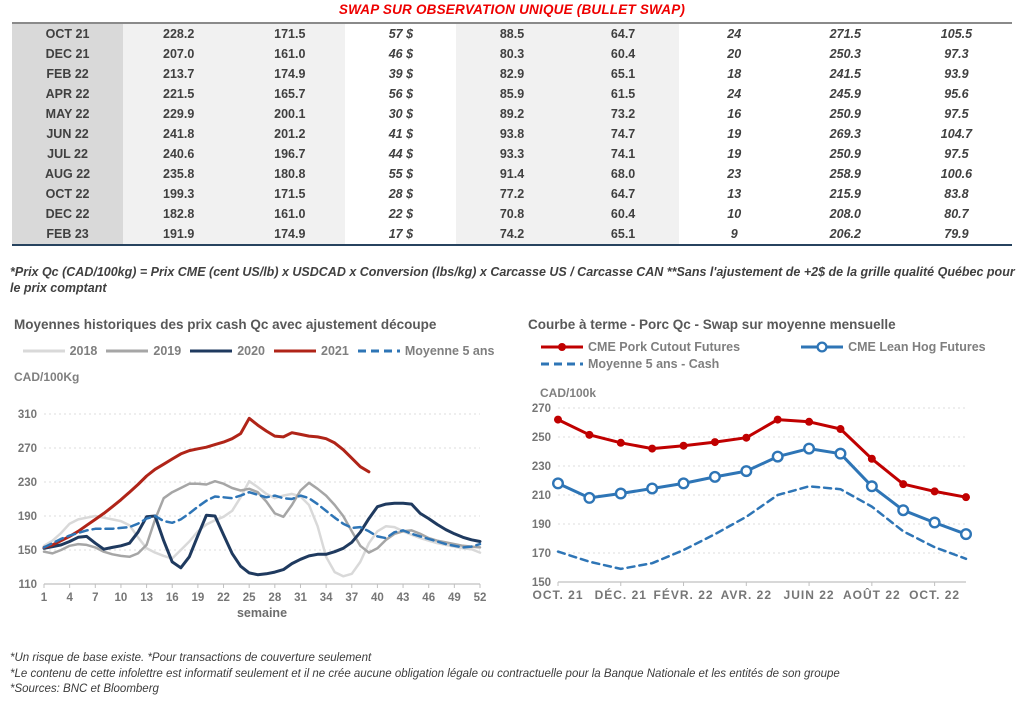  Describe the element at coordinates (512, 174) in the screenshot. I see `table-cell: 91.4` at that location.